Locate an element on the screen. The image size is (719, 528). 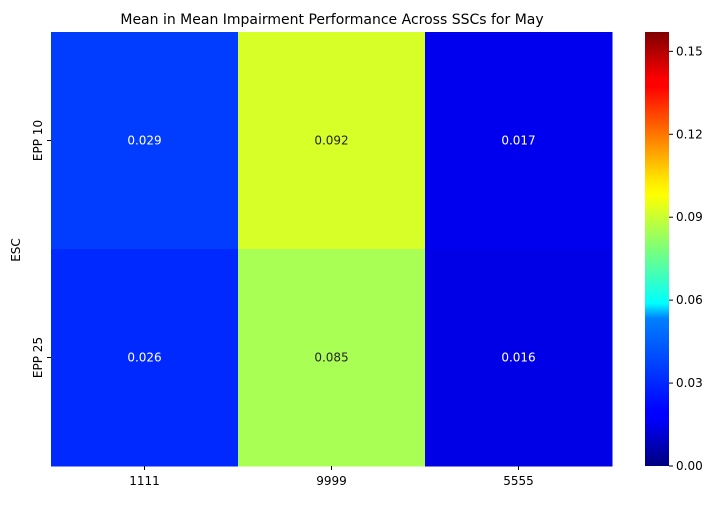
cell-value-label: 0.092 is located at coordinates (331, 141).